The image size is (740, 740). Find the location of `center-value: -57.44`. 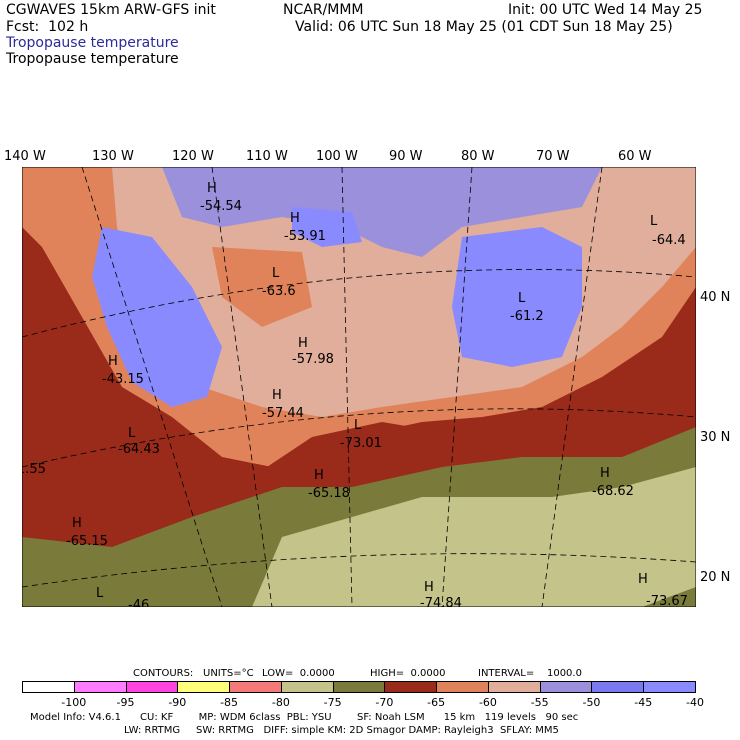

center-value: -57.44 is located at coordinates (283, 413).